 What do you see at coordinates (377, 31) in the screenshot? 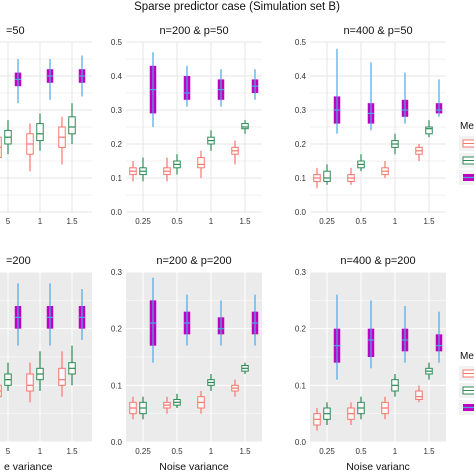
I see `panel-title: n=400 & p=50` at bounding box center [377, 31].